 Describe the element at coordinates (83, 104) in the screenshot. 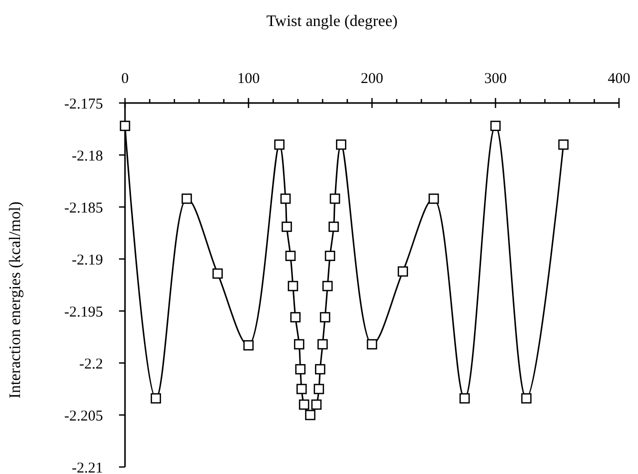

I see `y-tick-label: -2.175` at that location.